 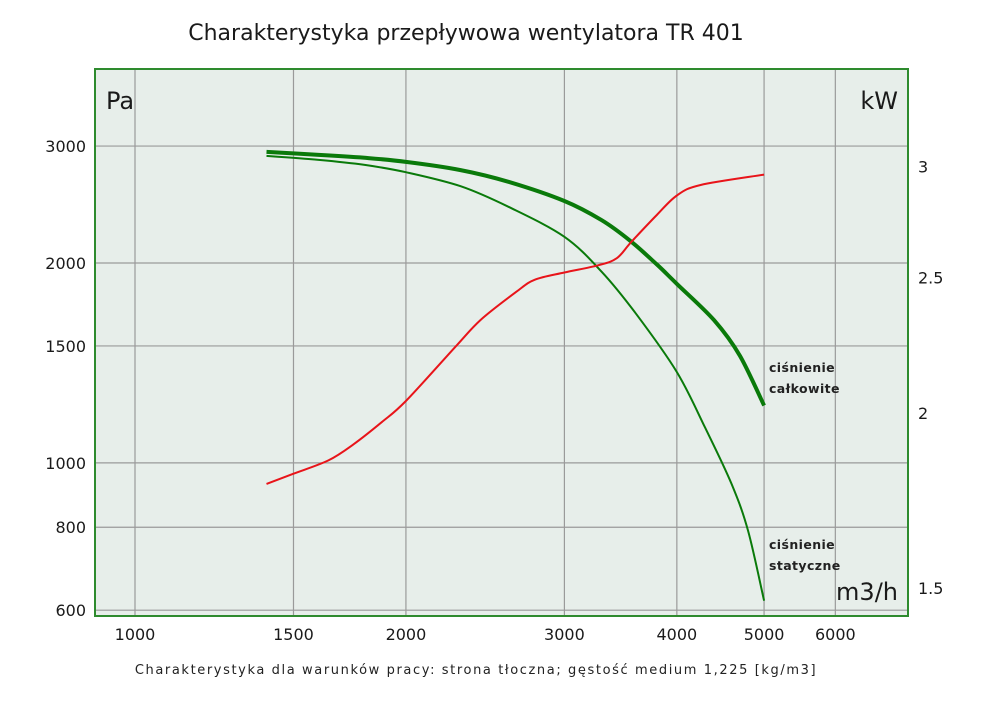 What do you see at coordinates (764, 634) in the screenshot?
I see `x-tick-label-5000: 5000` at bounding box center [764, 634].